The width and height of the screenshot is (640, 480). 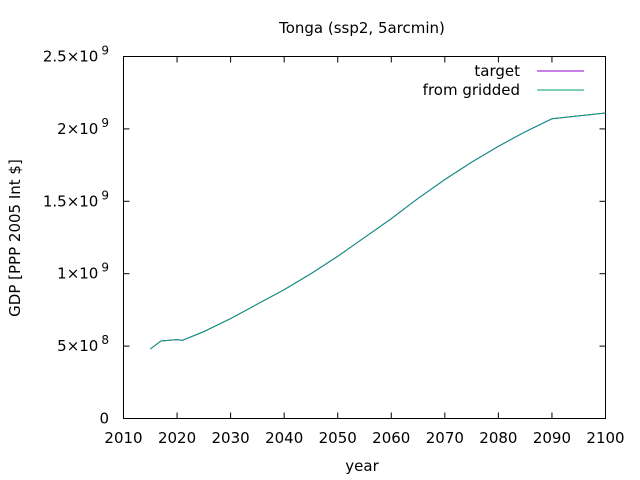 What do you see at coordinates (71, 57) in the screenshot?
I see `y-tick-mantissa: 2.5×10` at bounding box center [71, 57].